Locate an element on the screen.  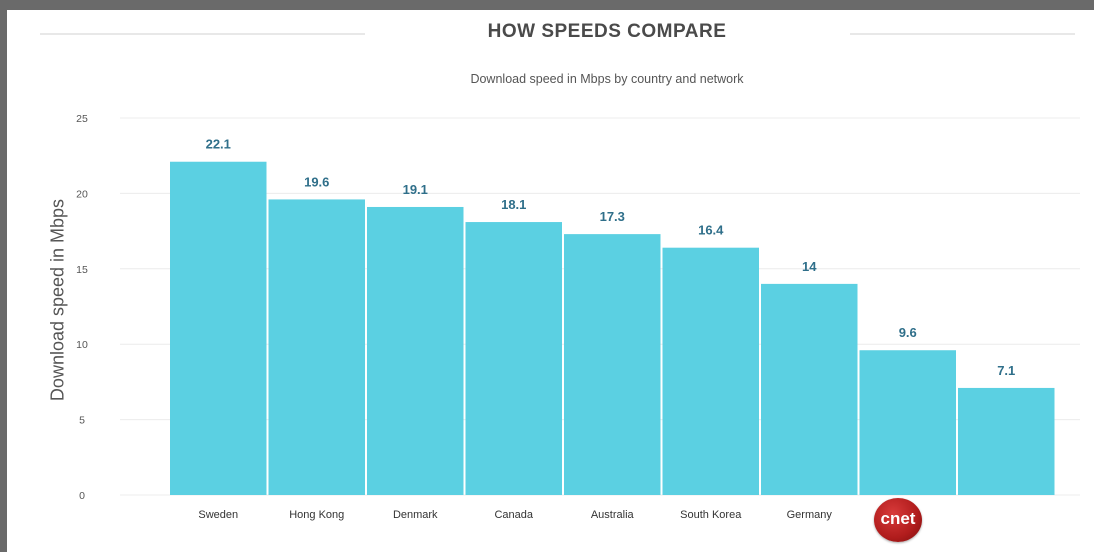
cnet-logo: cnet is located at coordinates (900, 521).